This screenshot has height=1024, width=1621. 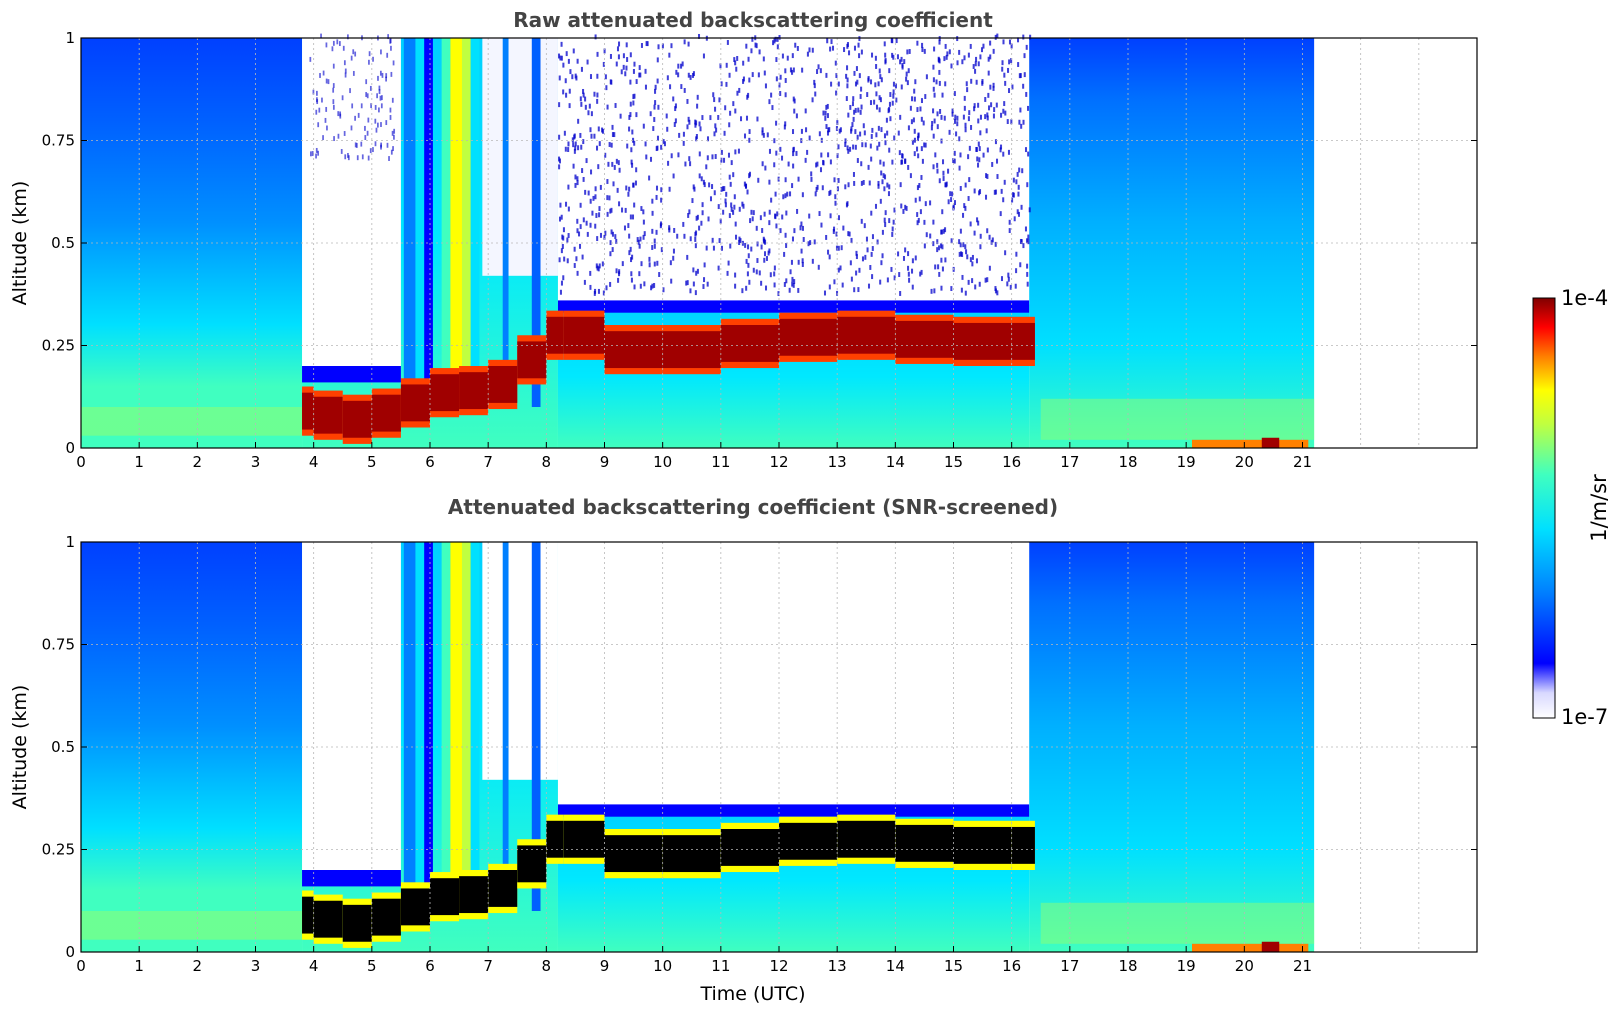 What do you see at coordinates (1599, 508) in the screenshot?
I see `colorbar-unit-label: 1/m/sr` at bounding box center [1599, 508].